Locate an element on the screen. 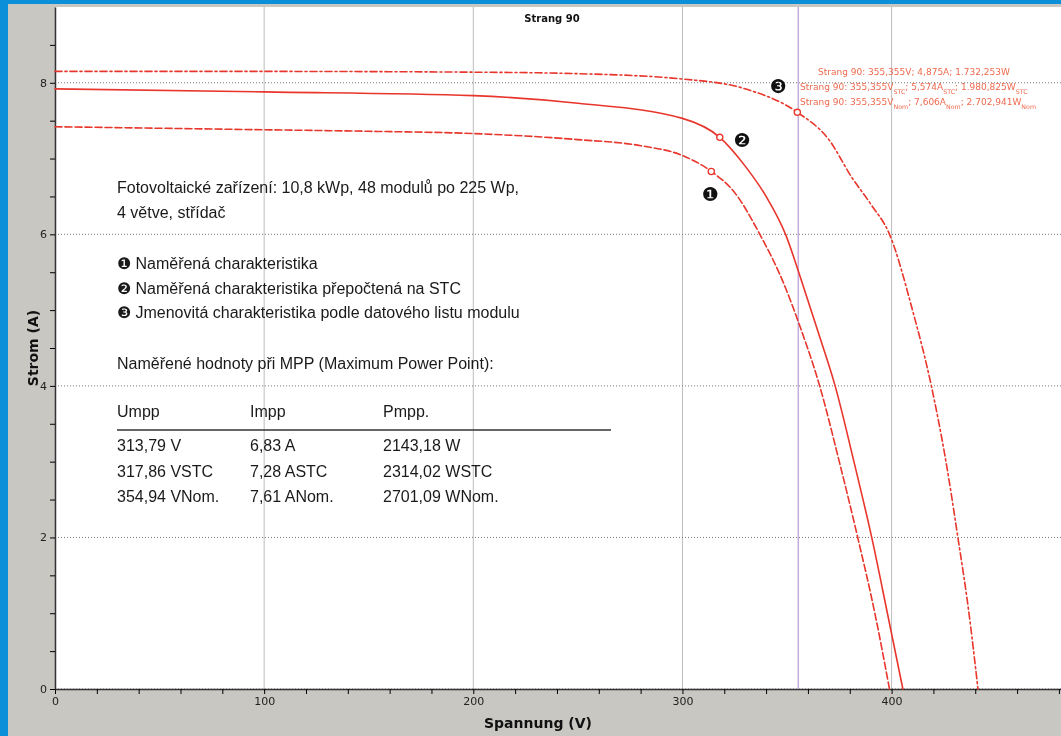 The image size is (1061, 736). annotation: 354,94 VNom. is located at coordinates (168, 496).